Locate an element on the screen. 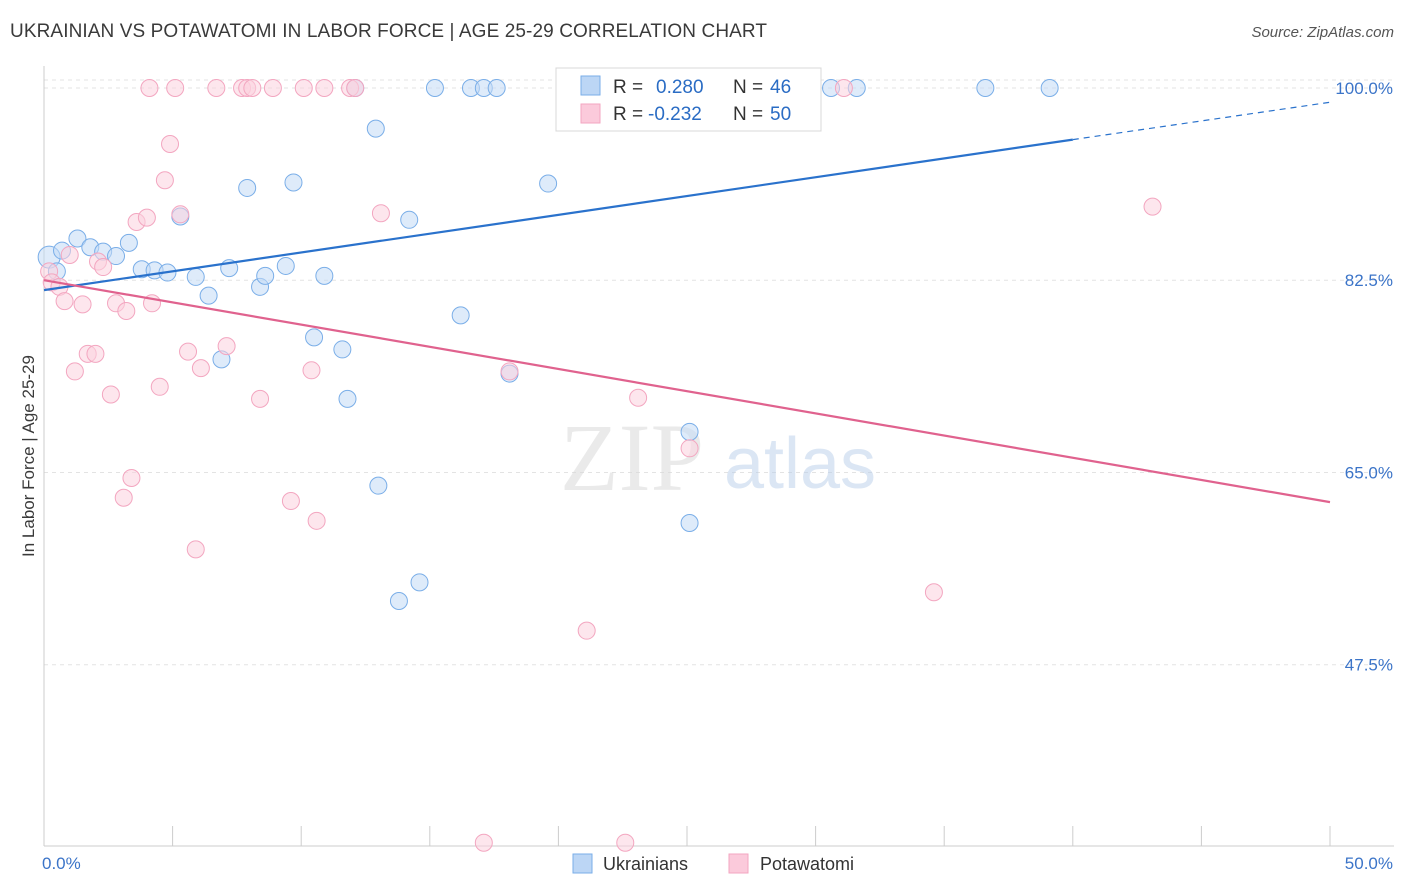 This screenshot has width=1406, height=892. stats-box: R = 0.280 N = 46 R = -0.232 N = 50 is located at coordinates (688, 99).